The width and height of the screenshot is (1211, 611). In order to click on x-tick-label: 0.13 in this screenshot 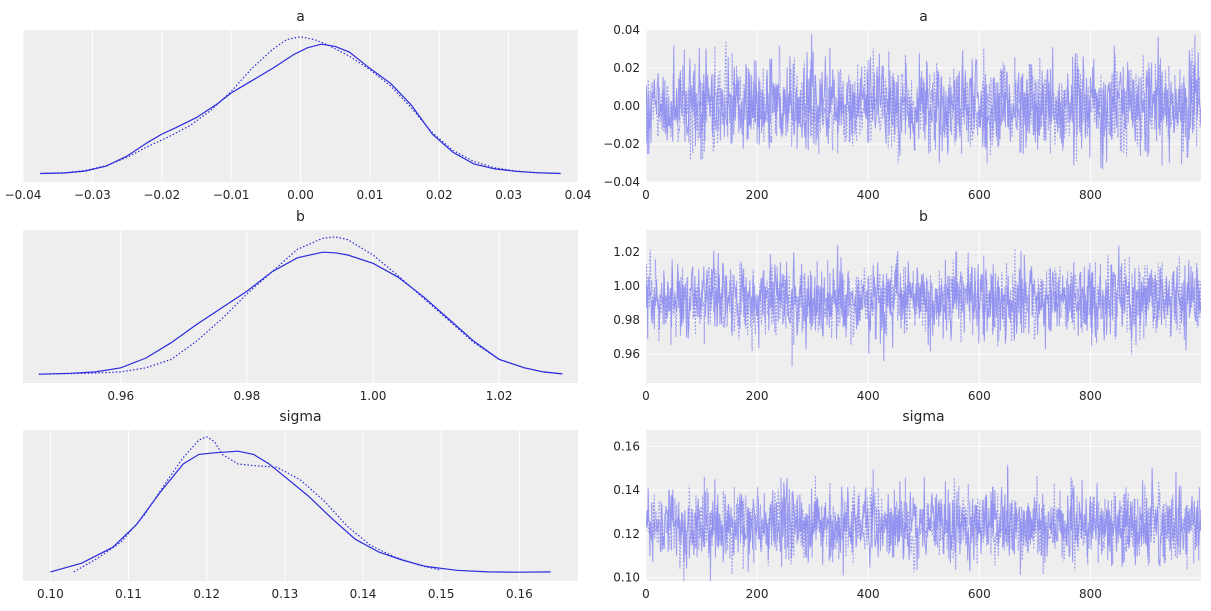, I will do `click(285, 594)`.